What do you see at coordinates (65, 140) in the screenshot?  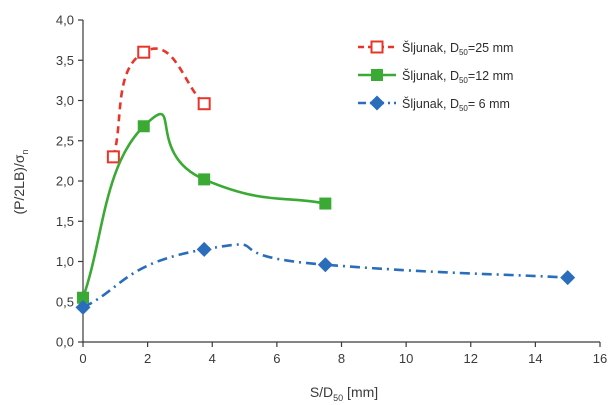 I see `y-tick-label: 2,5` at bounding box center [65, 140].